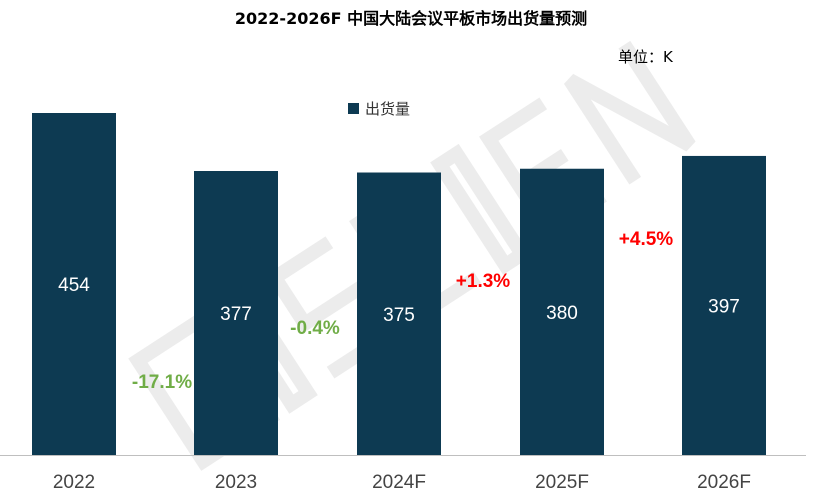 This screenshot has height=499, width=823. I want to click on growth-label-4: +4.5%, so click(646, 239).